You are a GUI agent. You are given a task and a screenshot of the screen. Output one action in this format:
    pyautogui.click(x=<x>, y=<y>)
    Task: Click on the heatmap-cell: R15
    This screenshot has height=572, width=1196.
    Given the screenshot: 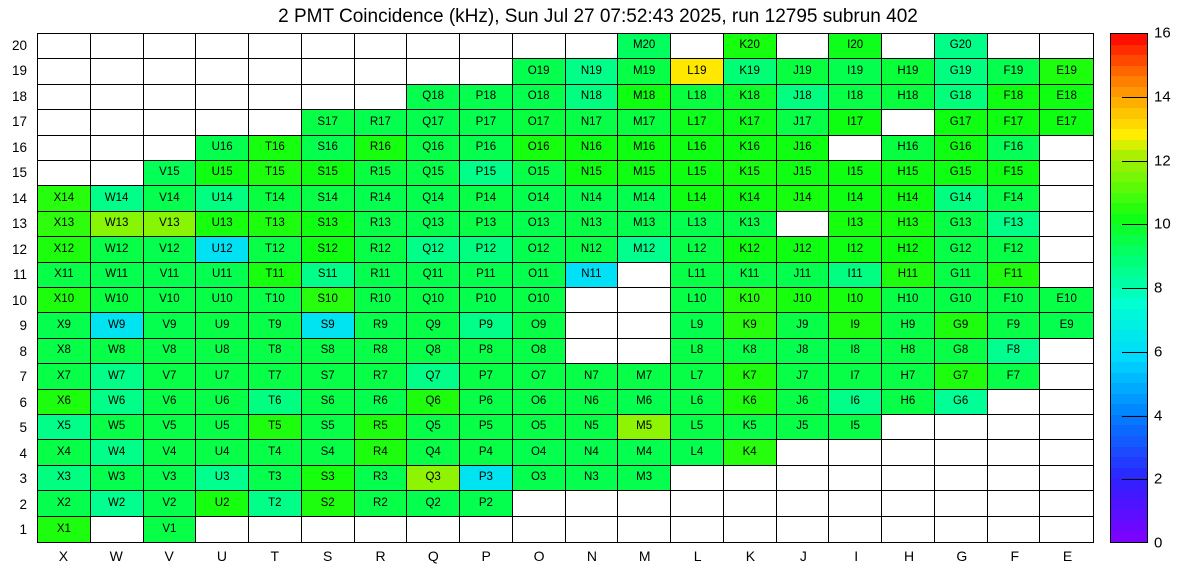 What is the action you would take?
    pyautogui.click(x=381, y=173)
    